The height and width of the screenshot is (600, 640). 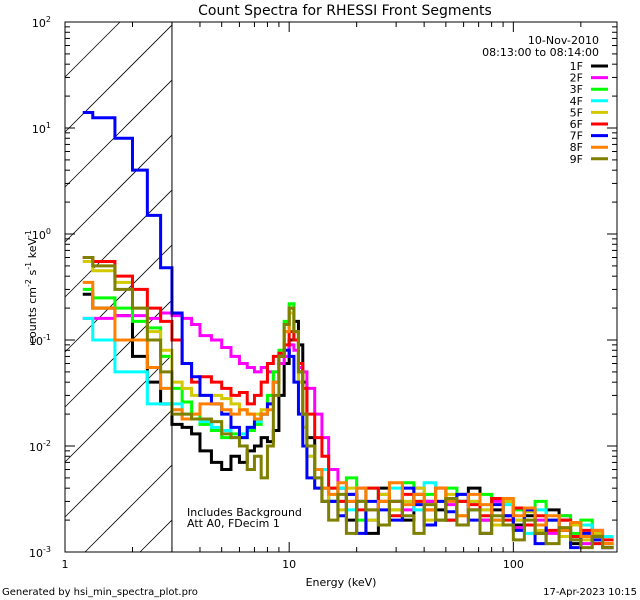 What do you see at coordinates (576, 101) in the screenshot?
I see `legend-label-4F: 4F` at bounding box center [576, 101].